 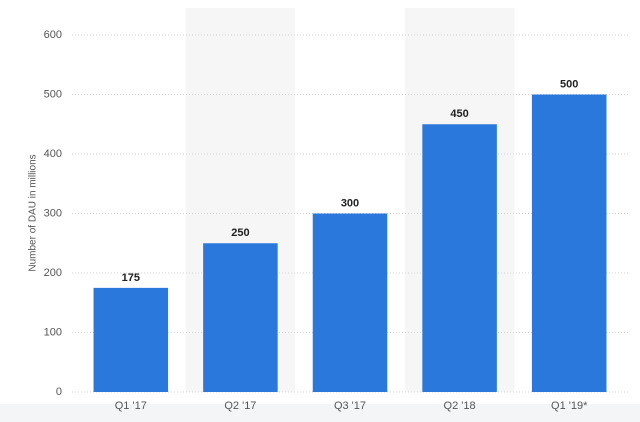 What do you see at coordinates (131, 406) in the screenshot?
I see `x-tick-label: Q1 '17` at bounding box center [131, 406].